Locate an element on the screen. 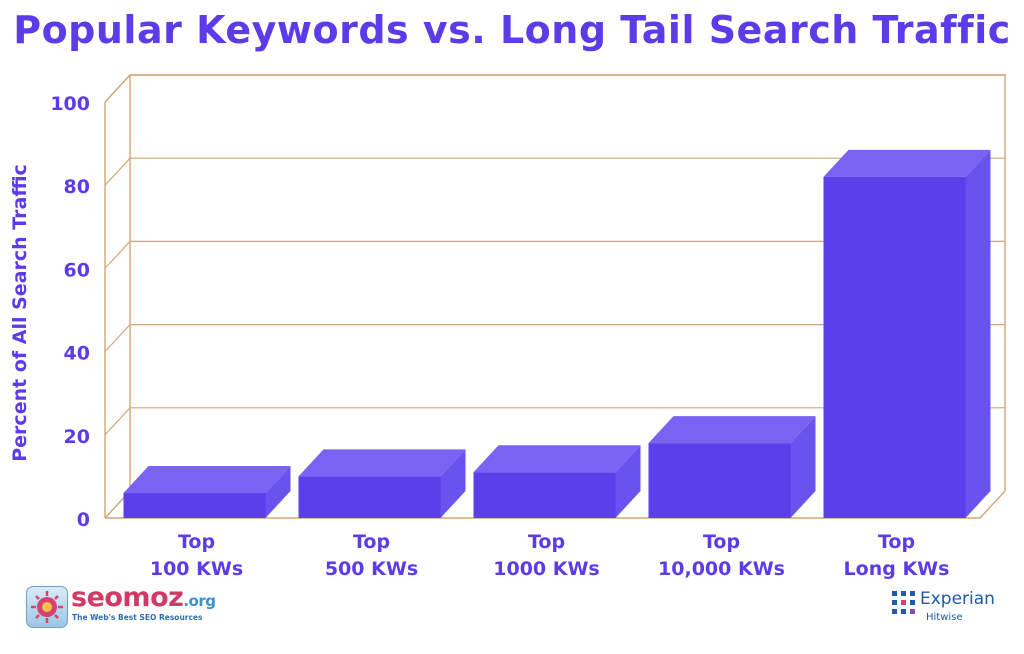 This screenshot has height=654, width=1024. y-tick-label: 40 is located at coordinates (77, 354).